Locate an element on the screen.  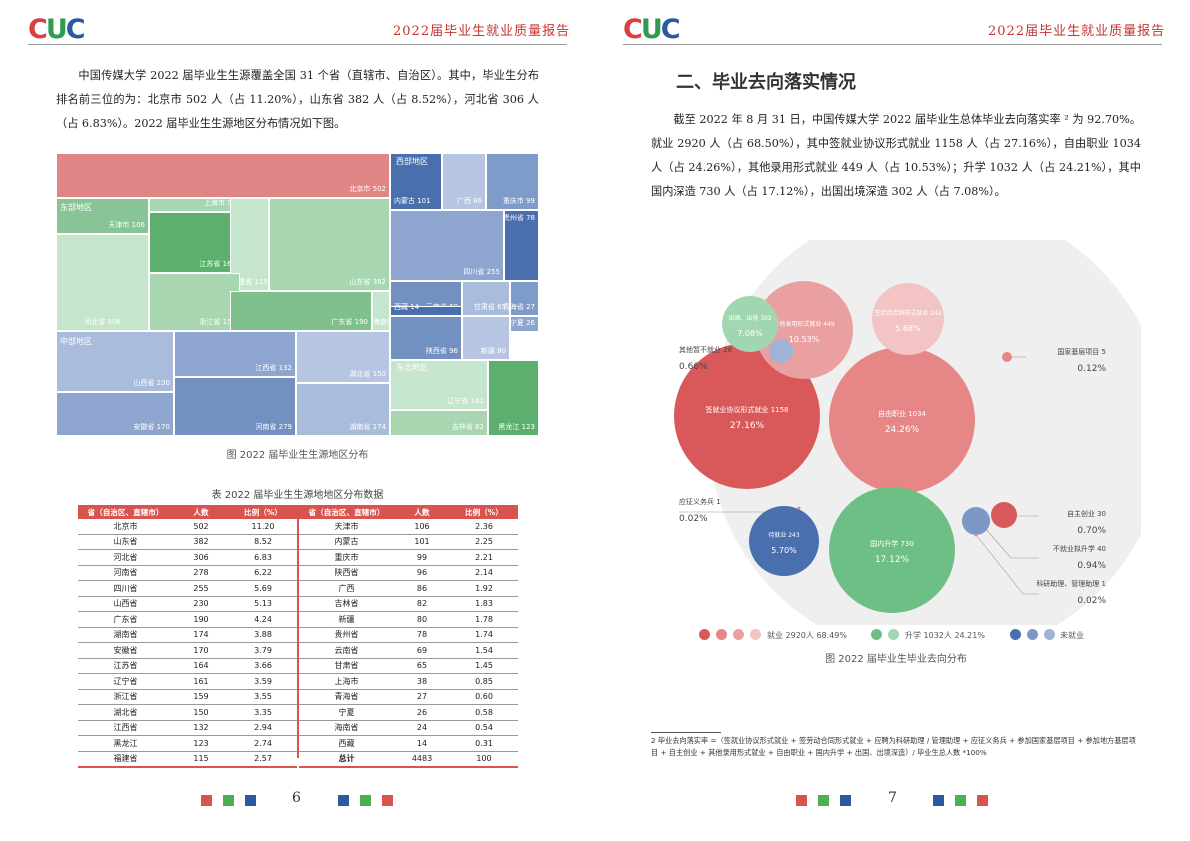
bubble-label: 签就业协议形式就业 1158 is located at coordinates (746, 409).